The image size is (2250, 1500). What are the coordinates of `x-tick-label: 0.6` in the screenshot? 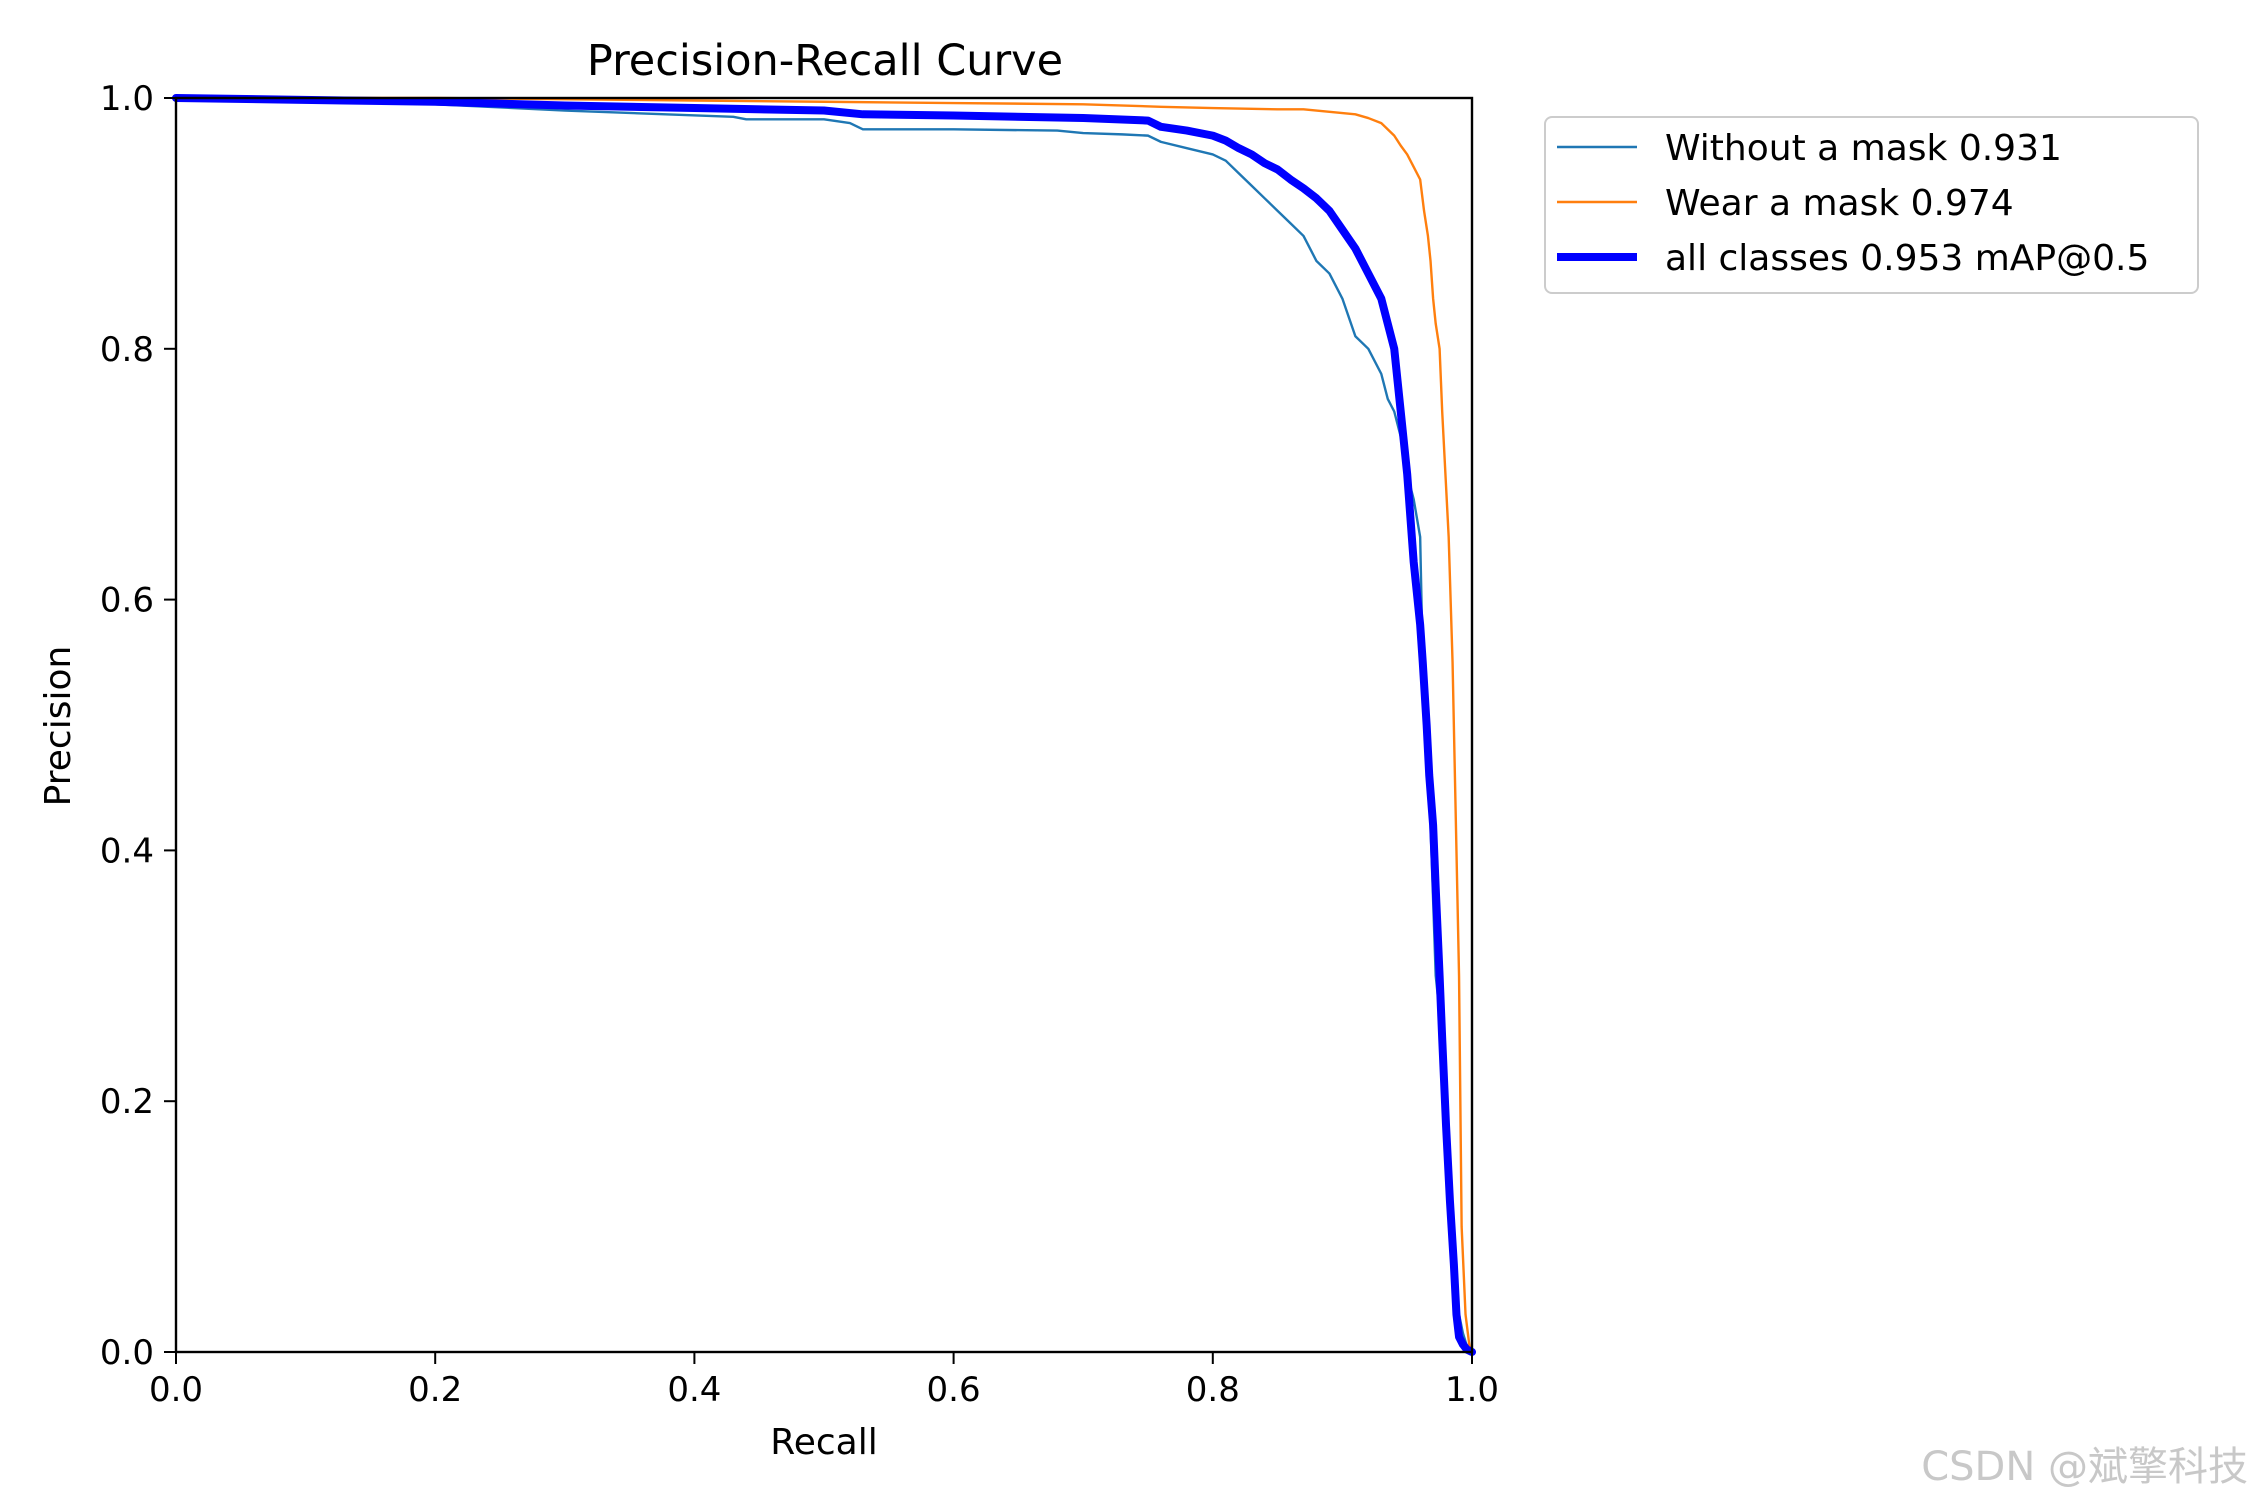 It's located at (954, 1390).